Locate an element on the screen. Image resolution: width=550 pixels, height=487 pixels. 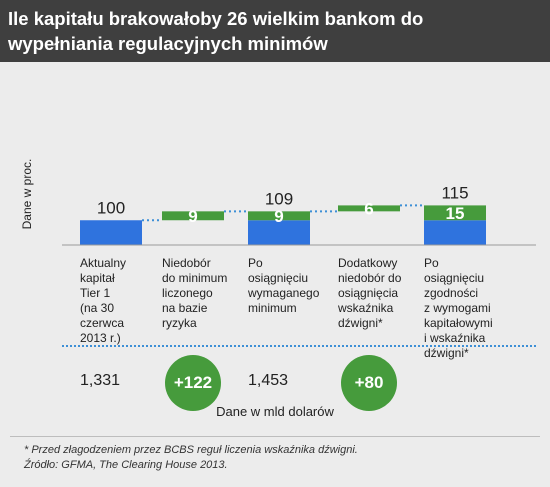
bar-value-label: 6 is located at coordinates (368, 208).